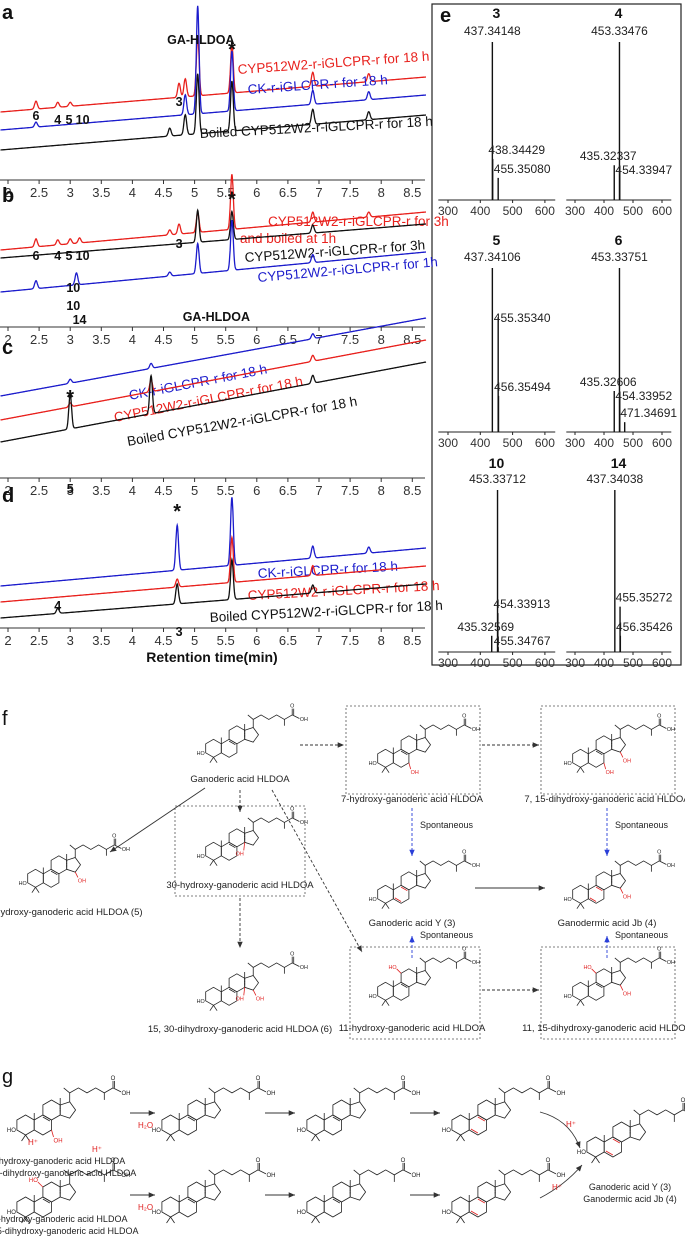  What do you see at coordinates (57, 606) in the screenshot?
I see `peak-annotation: 4` at bounding box center [57, 606].